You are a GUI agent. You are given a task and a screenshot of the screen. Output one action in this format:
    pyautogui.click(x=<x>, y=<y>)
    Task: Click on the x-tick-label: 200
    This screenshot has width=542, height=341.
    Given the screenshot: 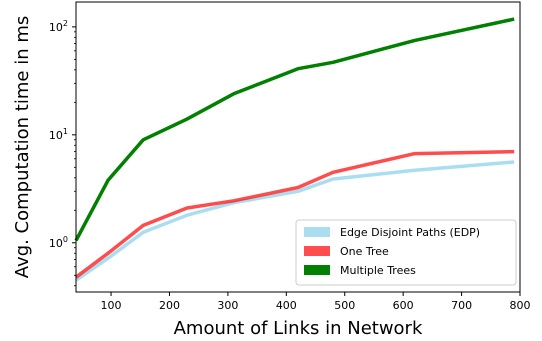 What is the action you would take?
    pyautogui.click(x=169, y=305)
    